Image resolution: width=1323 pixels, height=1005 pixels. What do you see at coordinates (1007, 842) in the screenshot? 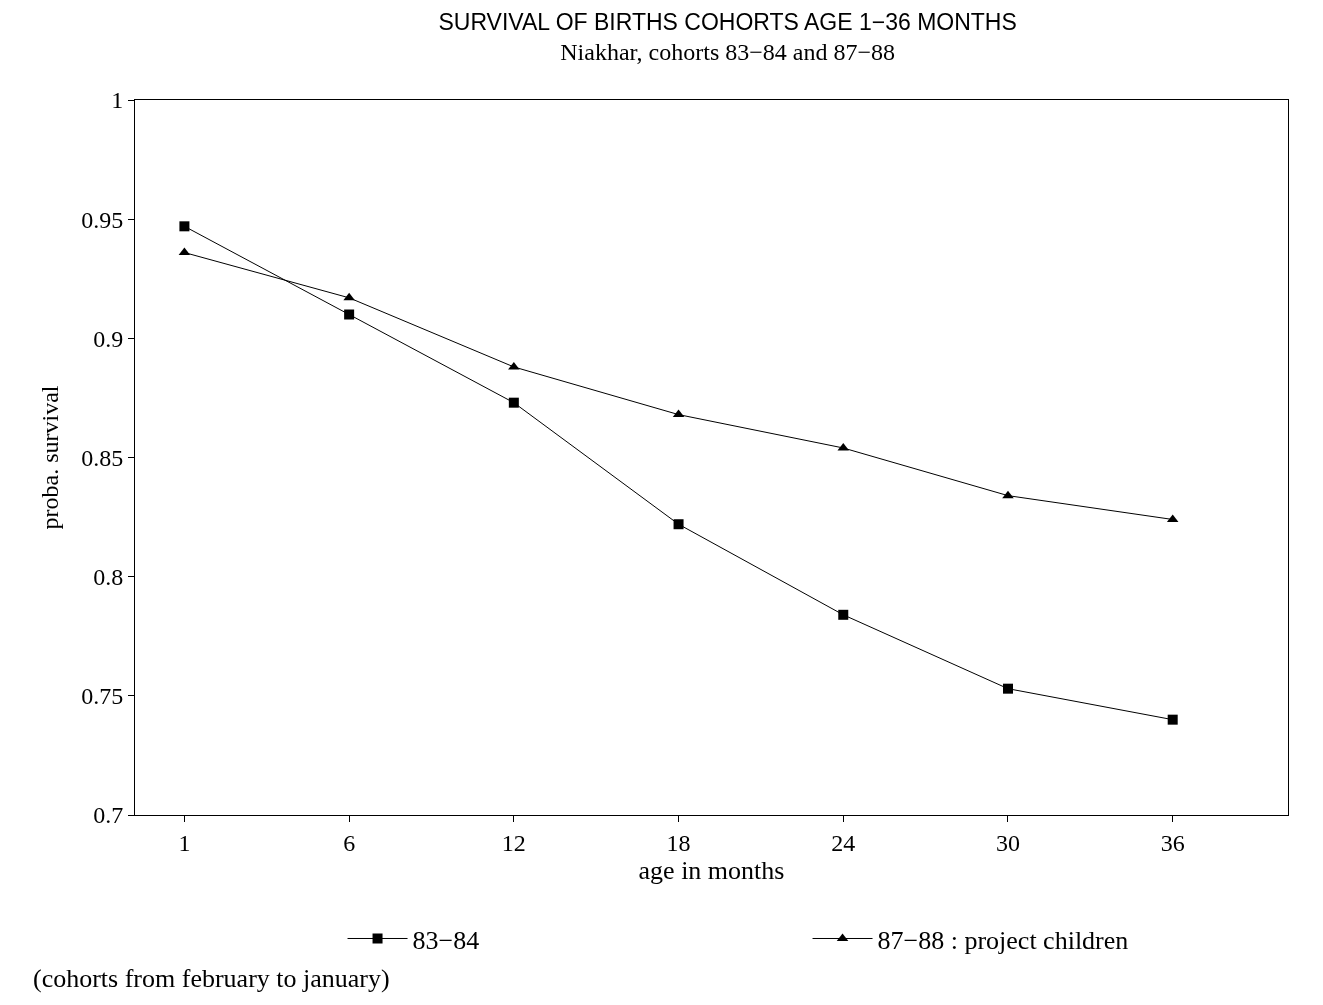
I see `x-tick-label: 30` at bounding box center [1007, 842].